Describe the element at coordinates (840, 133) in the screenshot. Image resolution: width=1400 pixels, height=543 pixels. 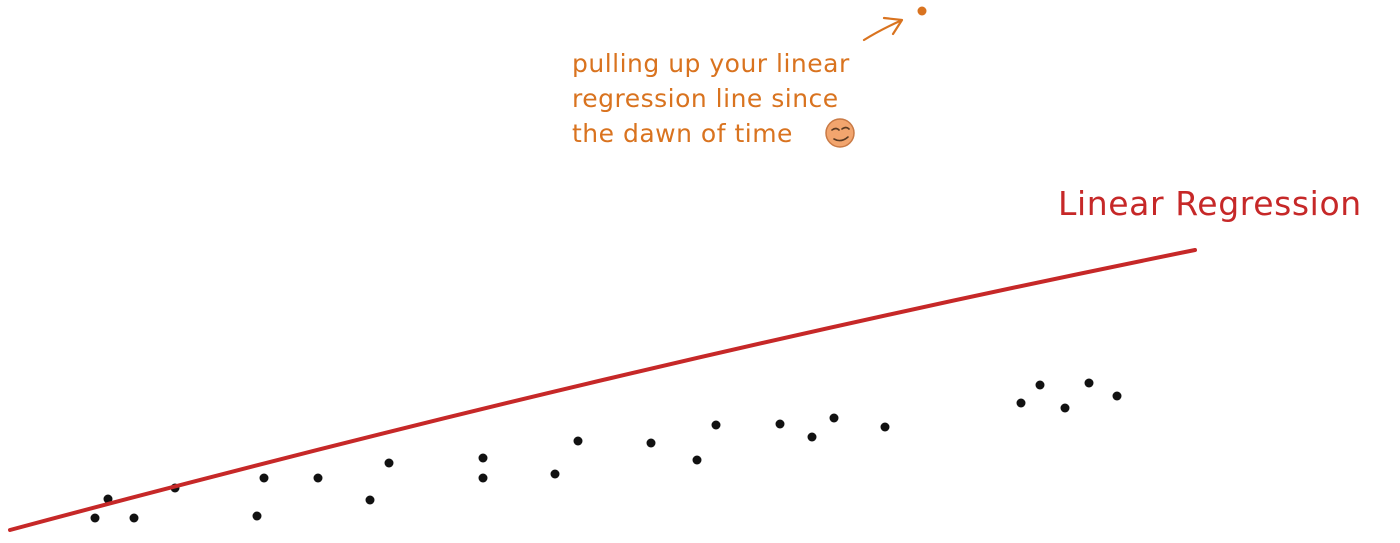
I see `smirk-emoji-icon` at that location.